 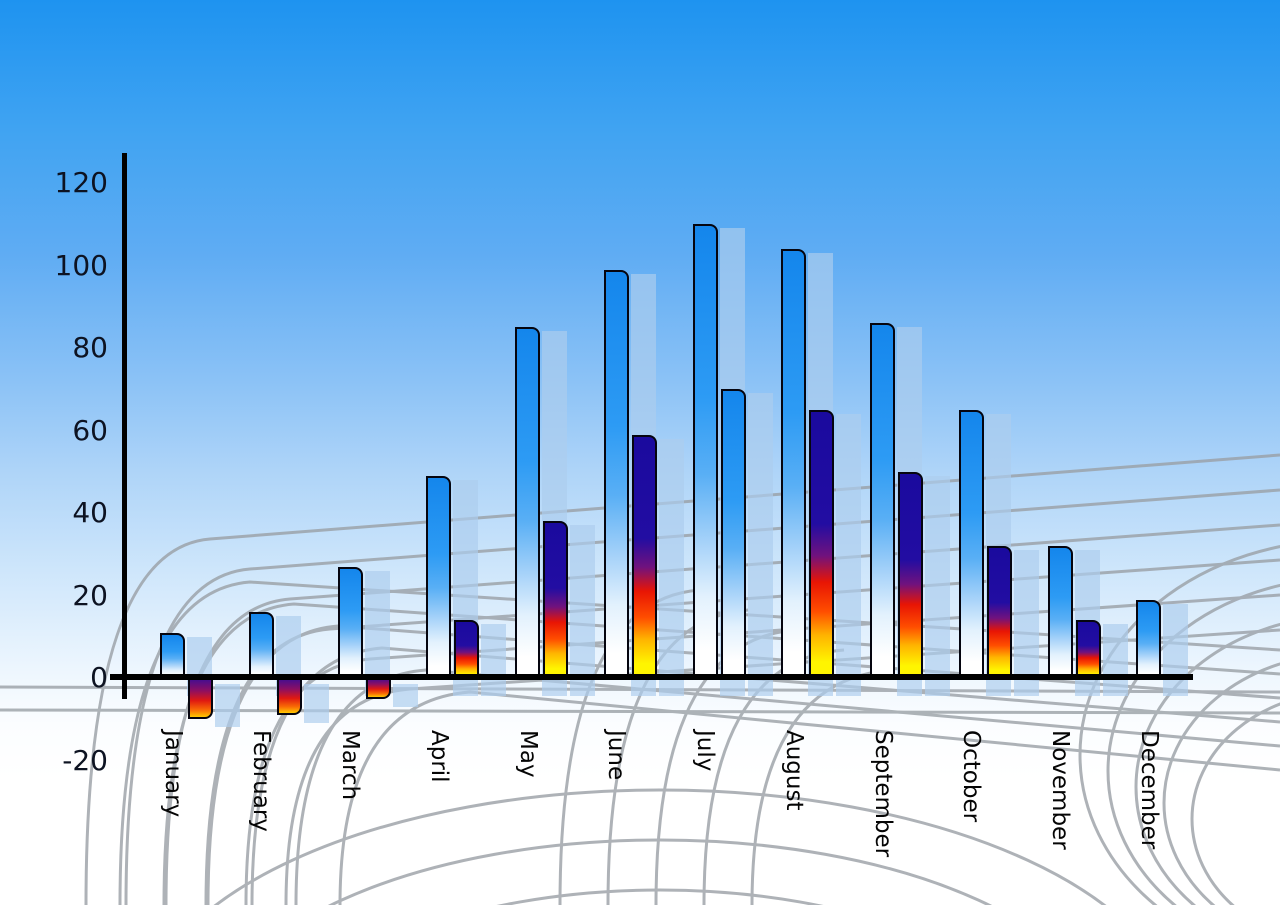 I want to click on bar-november-series2, so click(x=1088, y=649).